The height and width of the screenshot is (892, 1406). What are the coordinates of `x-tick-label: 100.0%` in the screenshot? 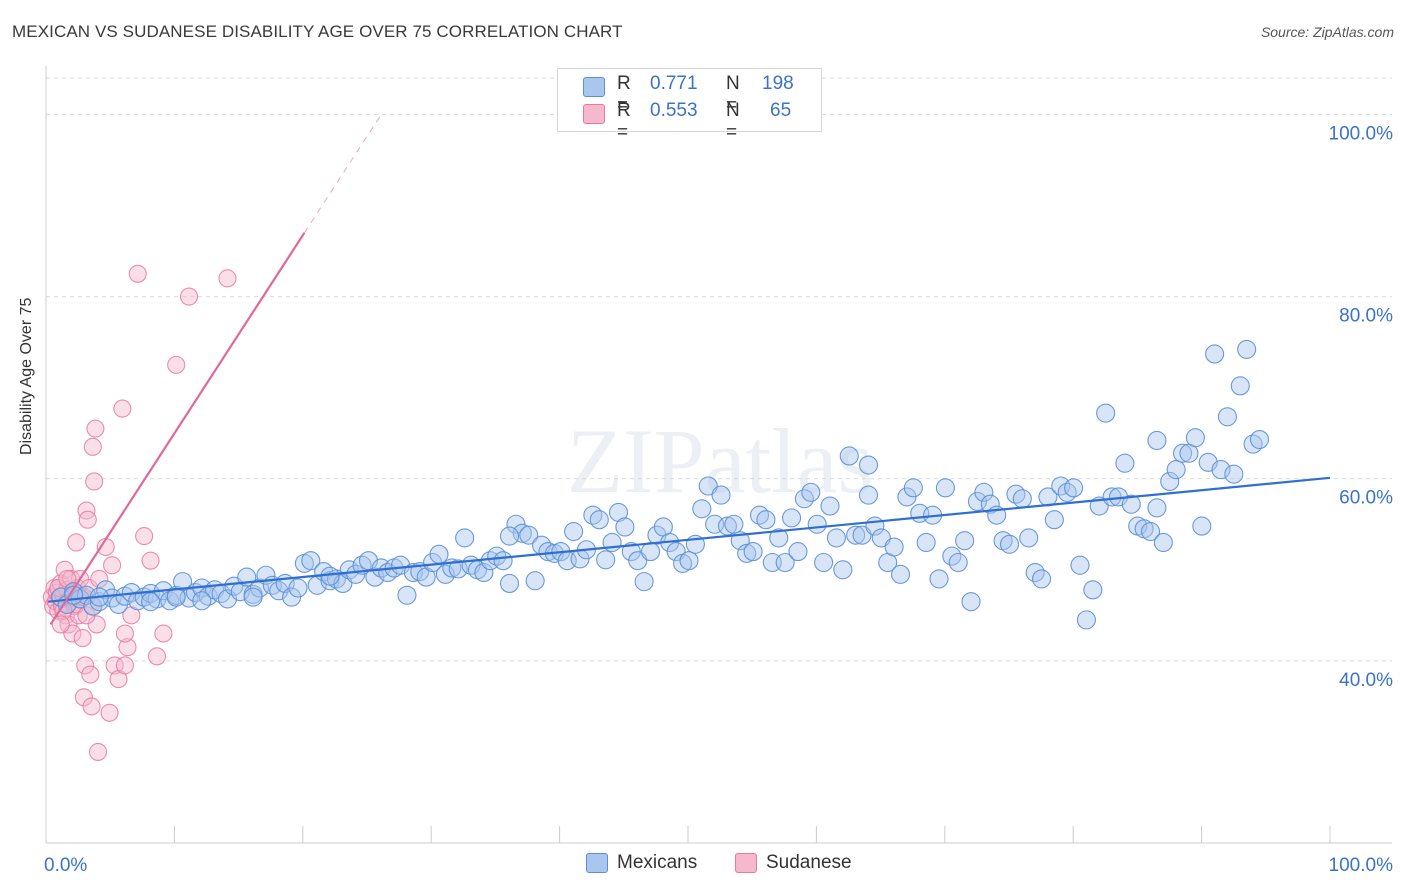 It's located at (1361, 865).